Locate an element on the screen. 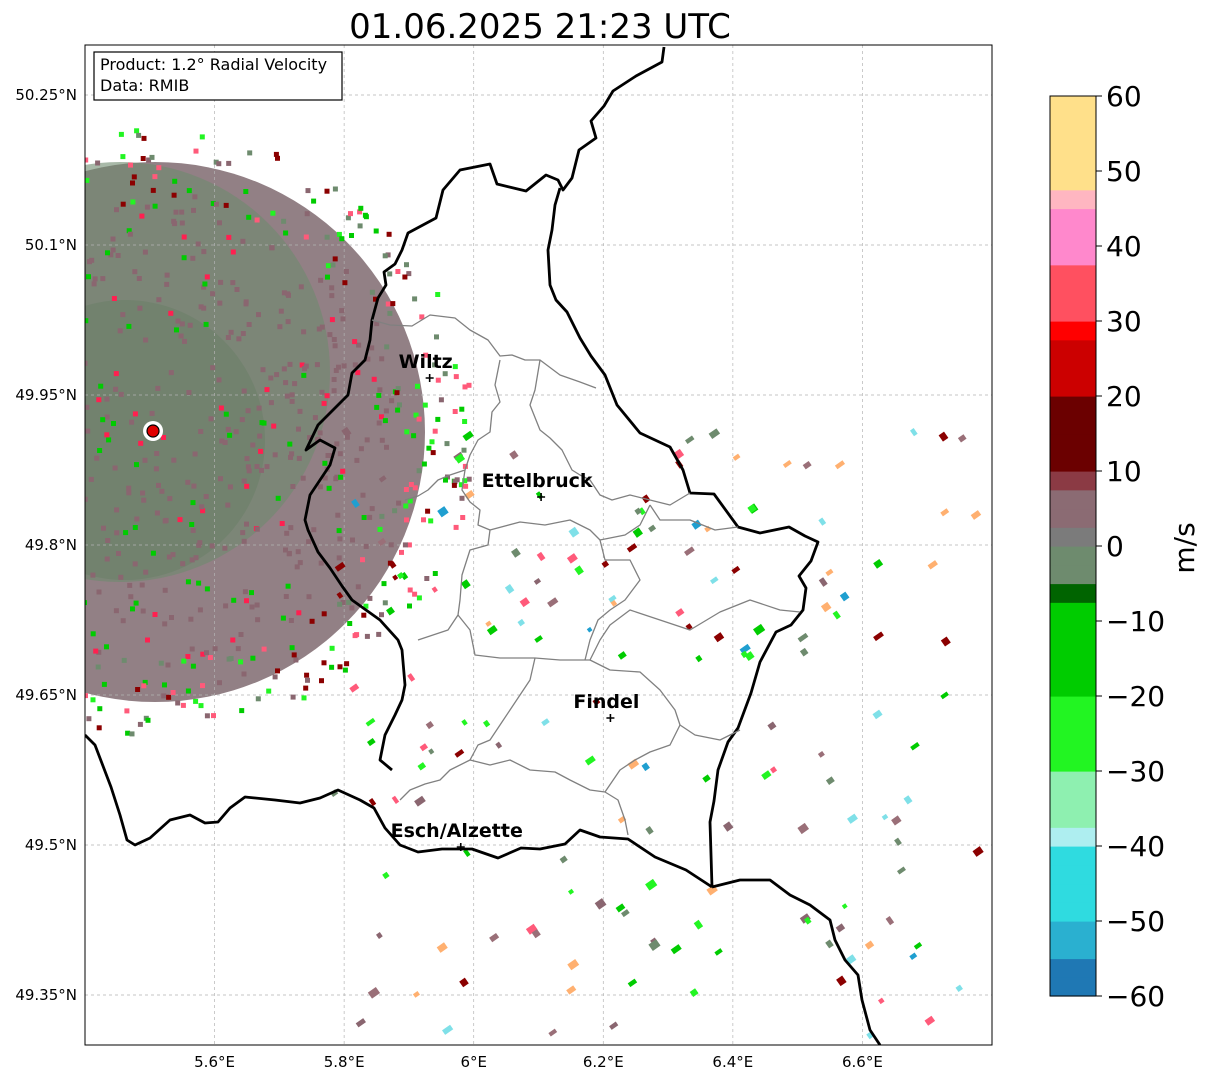  x-tick-label: 6.2°E is located at coordinates (603, 1062).